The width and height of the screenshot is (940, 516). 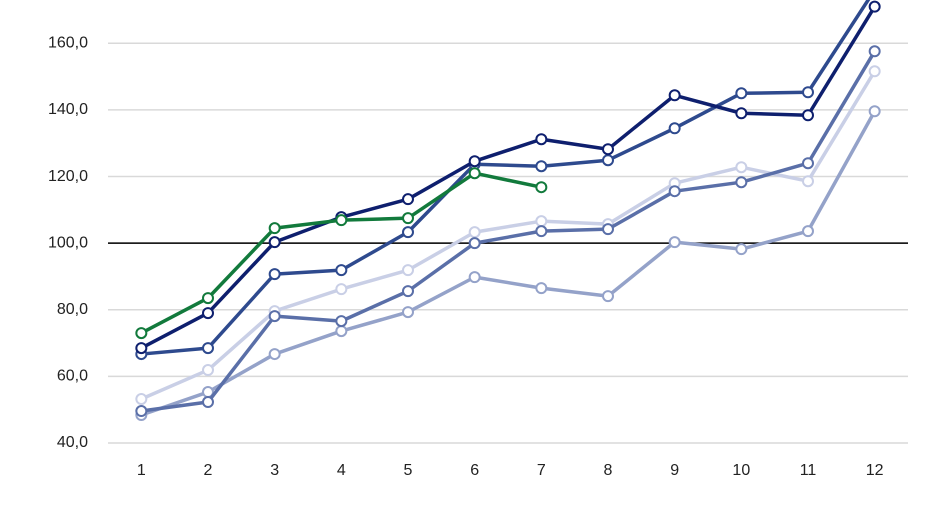 I want to click on x-tick-label: 3, so click(x=274, y=470).